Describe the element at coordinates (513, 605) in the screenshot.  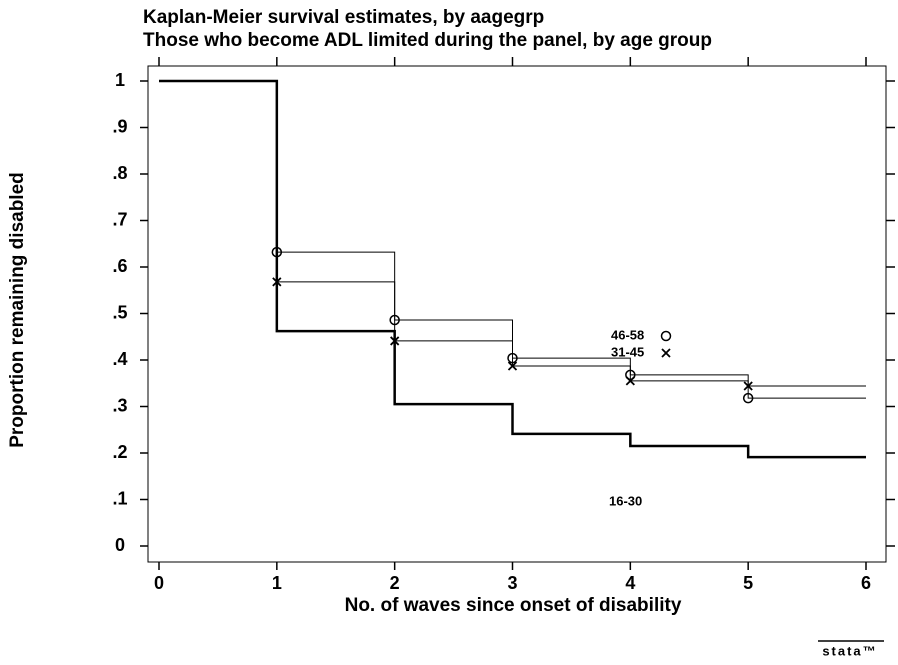
I see `x-axis-label: No. of waves since onset of disability` at that location.